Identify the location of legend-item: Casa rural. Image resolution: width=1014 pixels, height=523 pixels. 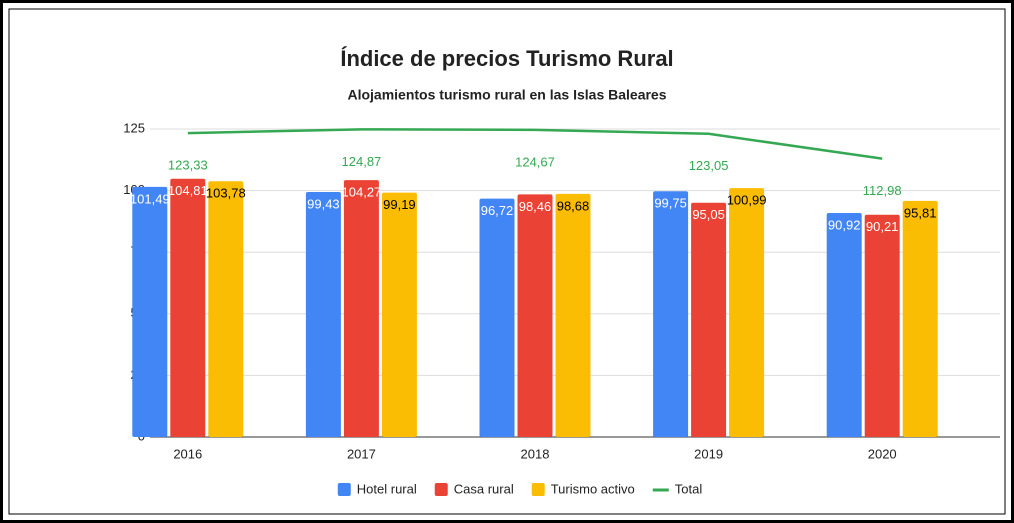
(474, 488).